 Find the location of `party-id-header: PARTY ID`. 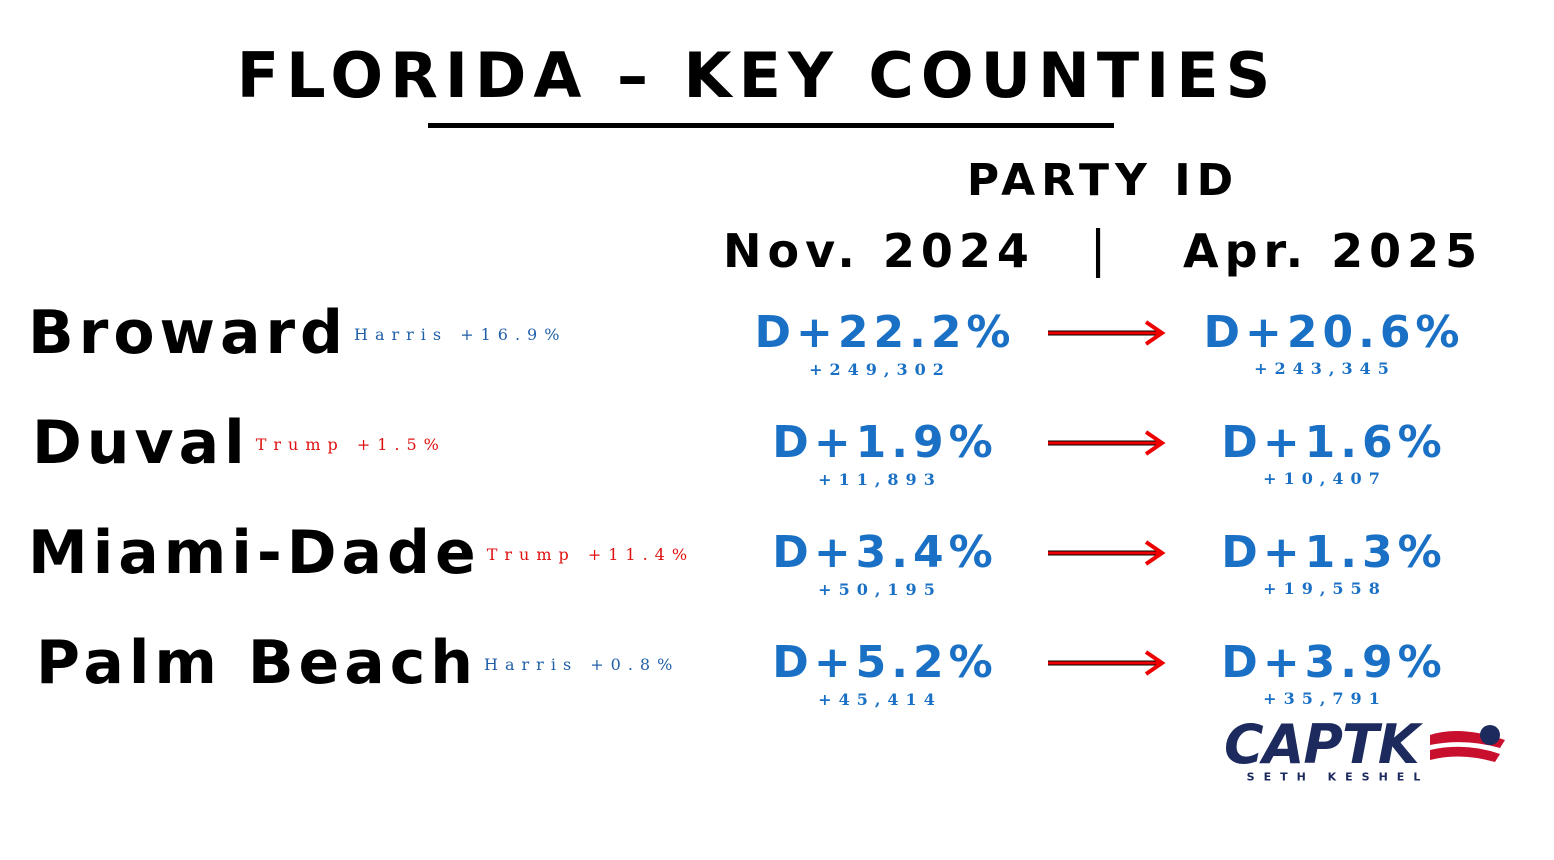

party-id-header: PARTY ID is located at coordinates (1103, 180).